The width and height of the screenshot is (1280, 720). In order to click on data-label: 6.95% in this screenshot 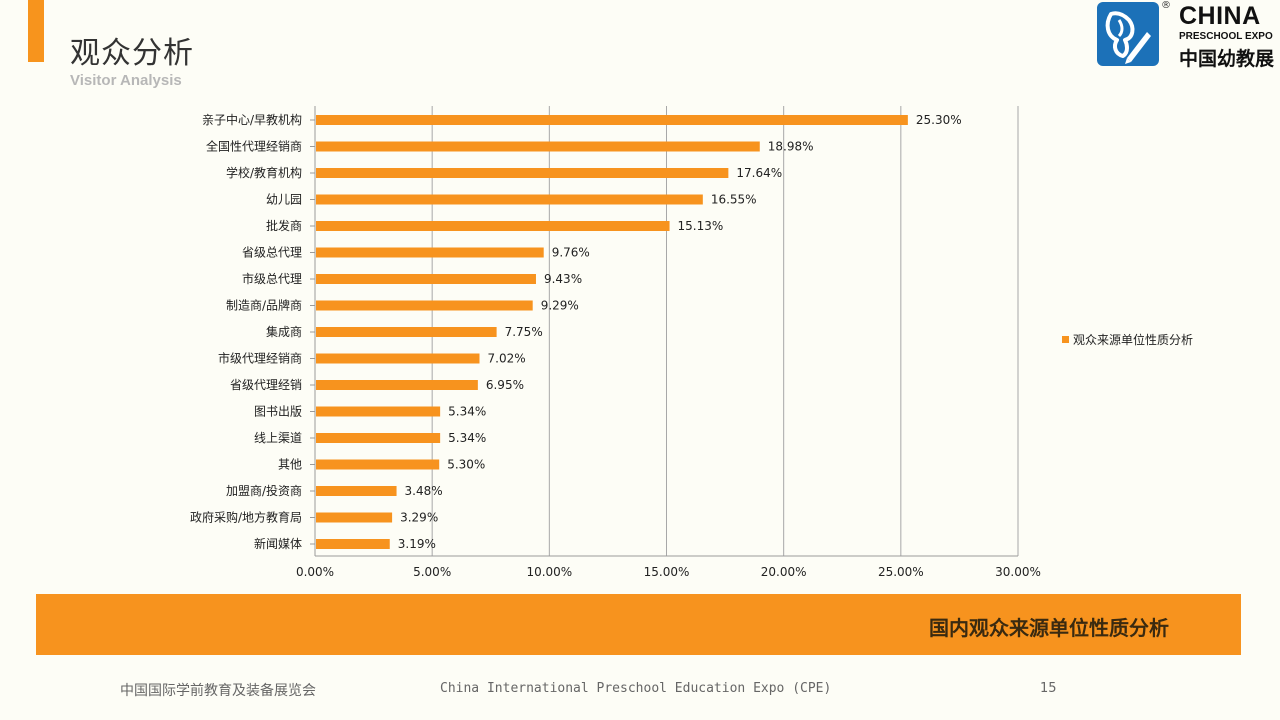, I will do `click(505, 385)`.